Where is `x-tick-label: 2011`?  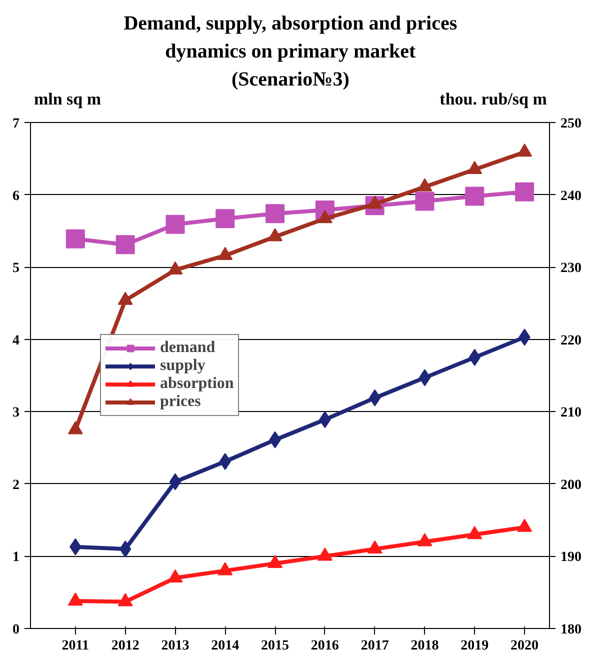
x-tick-label: 2011 is located at coordinates (76, 646).